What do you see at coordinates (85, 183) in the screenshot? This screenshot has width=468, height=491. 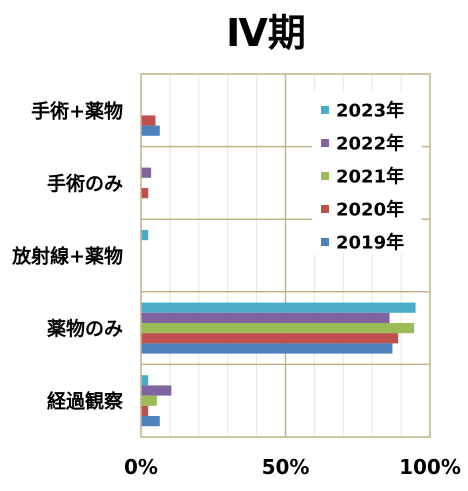 I see `category-label: 手術のみ` at bounding box center [85, 183].